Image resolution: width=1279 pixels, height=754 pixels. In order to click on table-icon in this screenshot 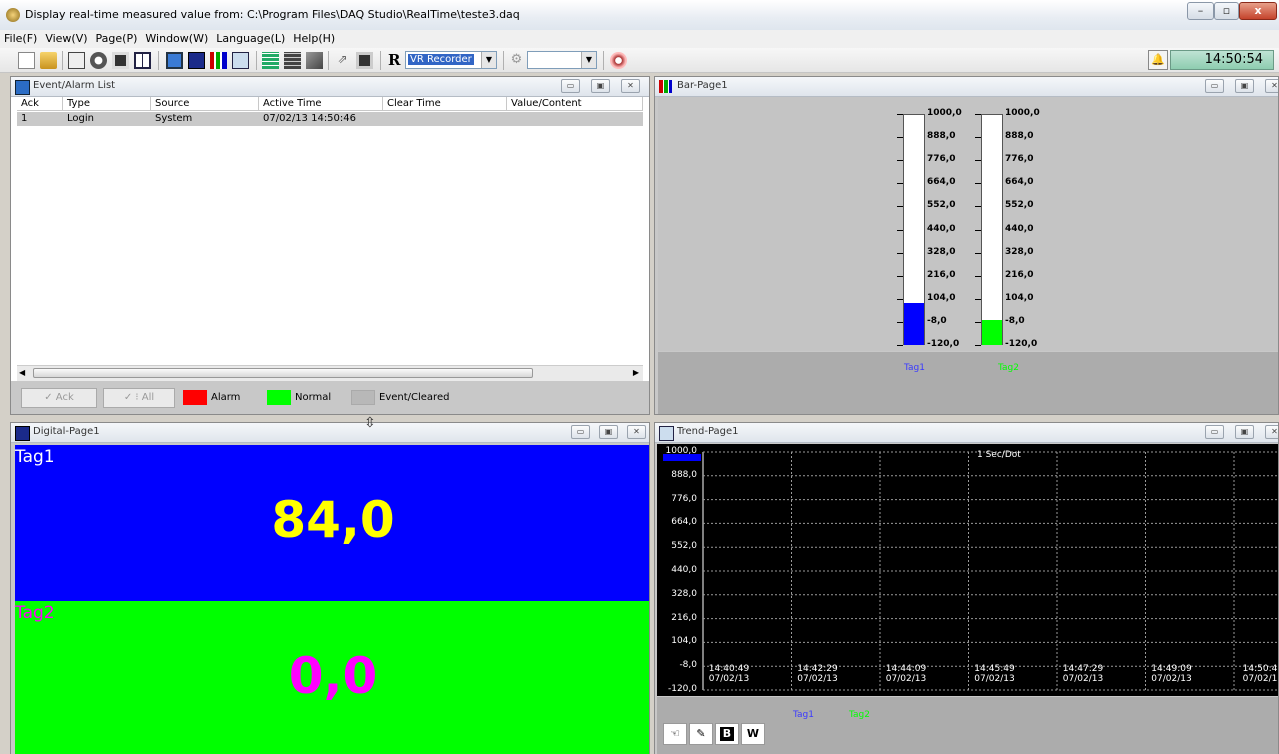, I will do `click(270, 60)`.